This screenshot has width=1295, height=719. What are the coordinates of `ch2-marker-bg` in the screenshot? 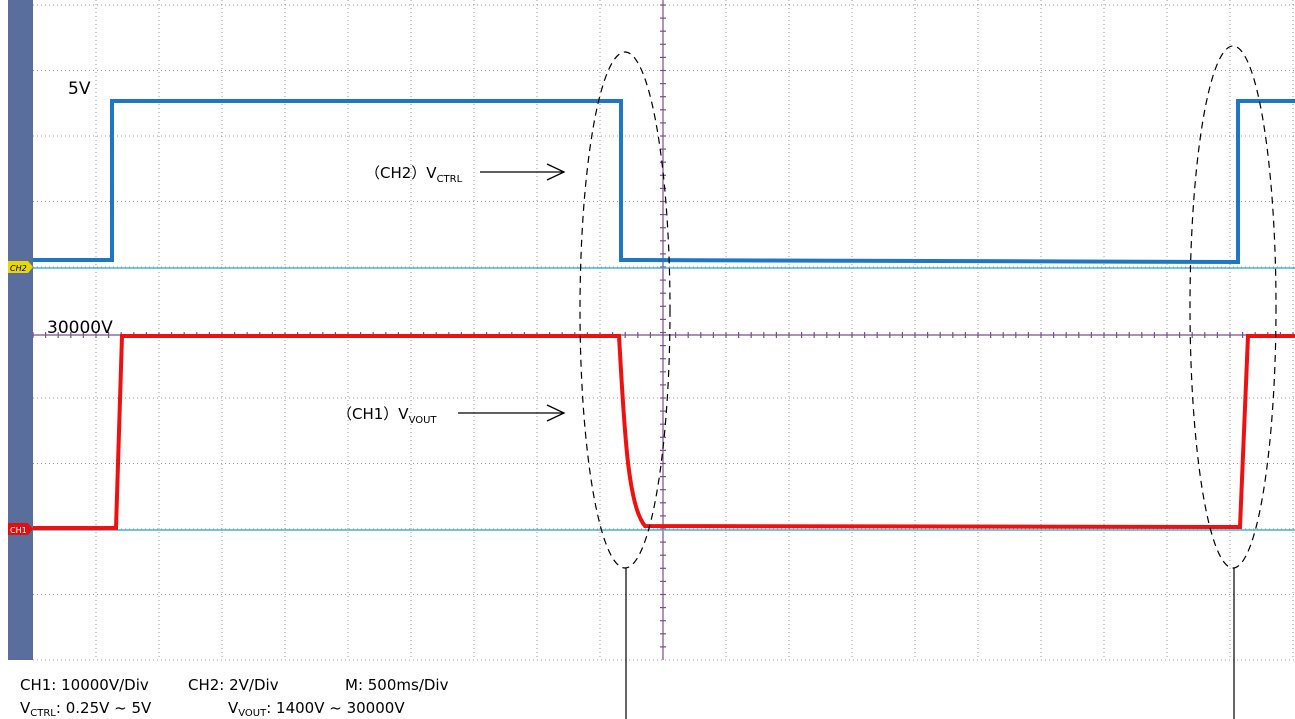 It's located at (20, 267).